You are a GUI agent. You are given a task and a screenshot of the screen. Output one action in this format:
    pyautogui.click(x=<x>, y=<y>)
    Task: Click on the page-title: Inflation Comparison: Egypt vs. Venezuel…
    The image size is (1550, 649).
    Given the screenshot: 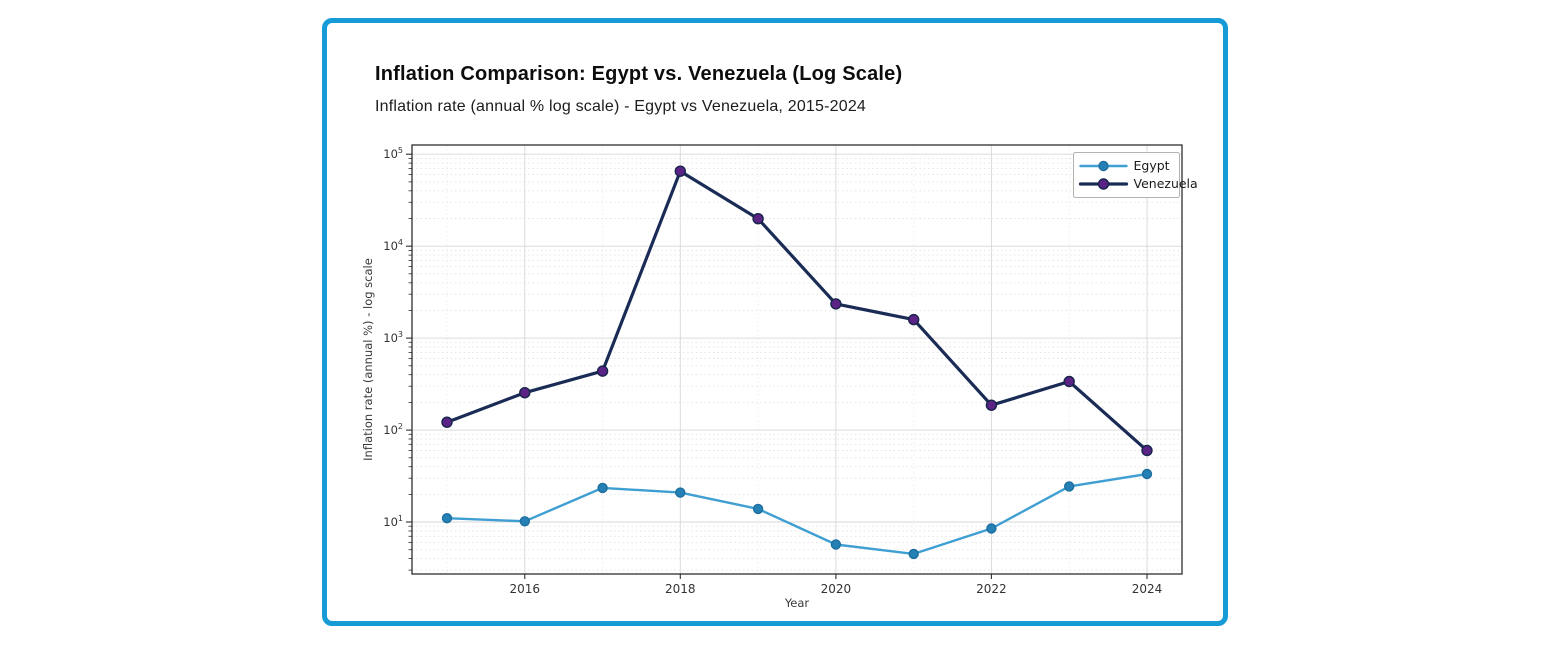 What is the action you would take?
    pyautogui.click(x=639, y=74)
    